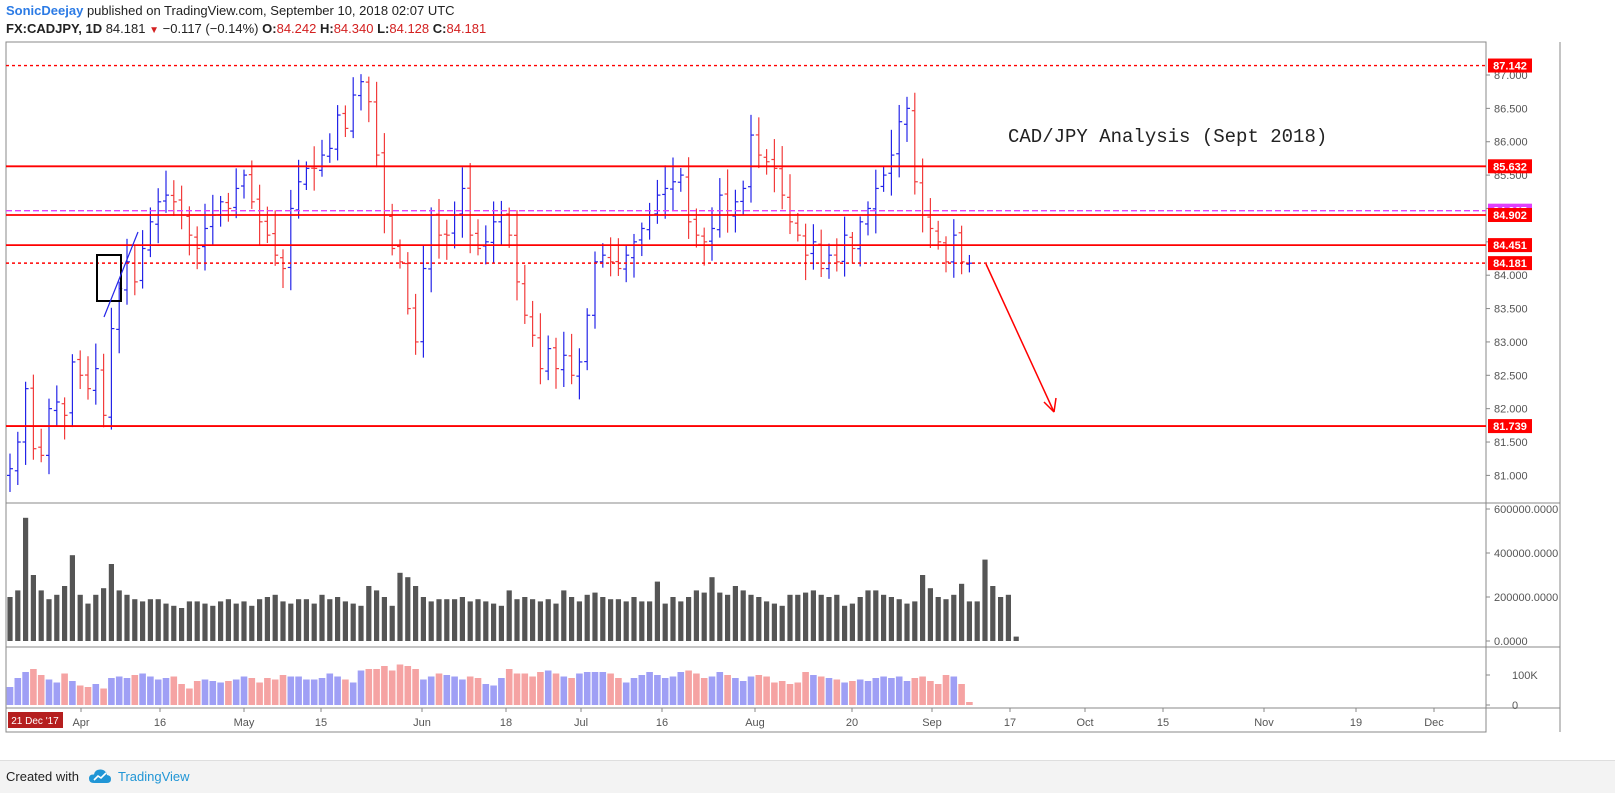 The image size is (1615, 793). What do you see at coordinates (160, 723) in the screenshot?
I see `time-tick-label: 16` at bounding box center [160, 723].